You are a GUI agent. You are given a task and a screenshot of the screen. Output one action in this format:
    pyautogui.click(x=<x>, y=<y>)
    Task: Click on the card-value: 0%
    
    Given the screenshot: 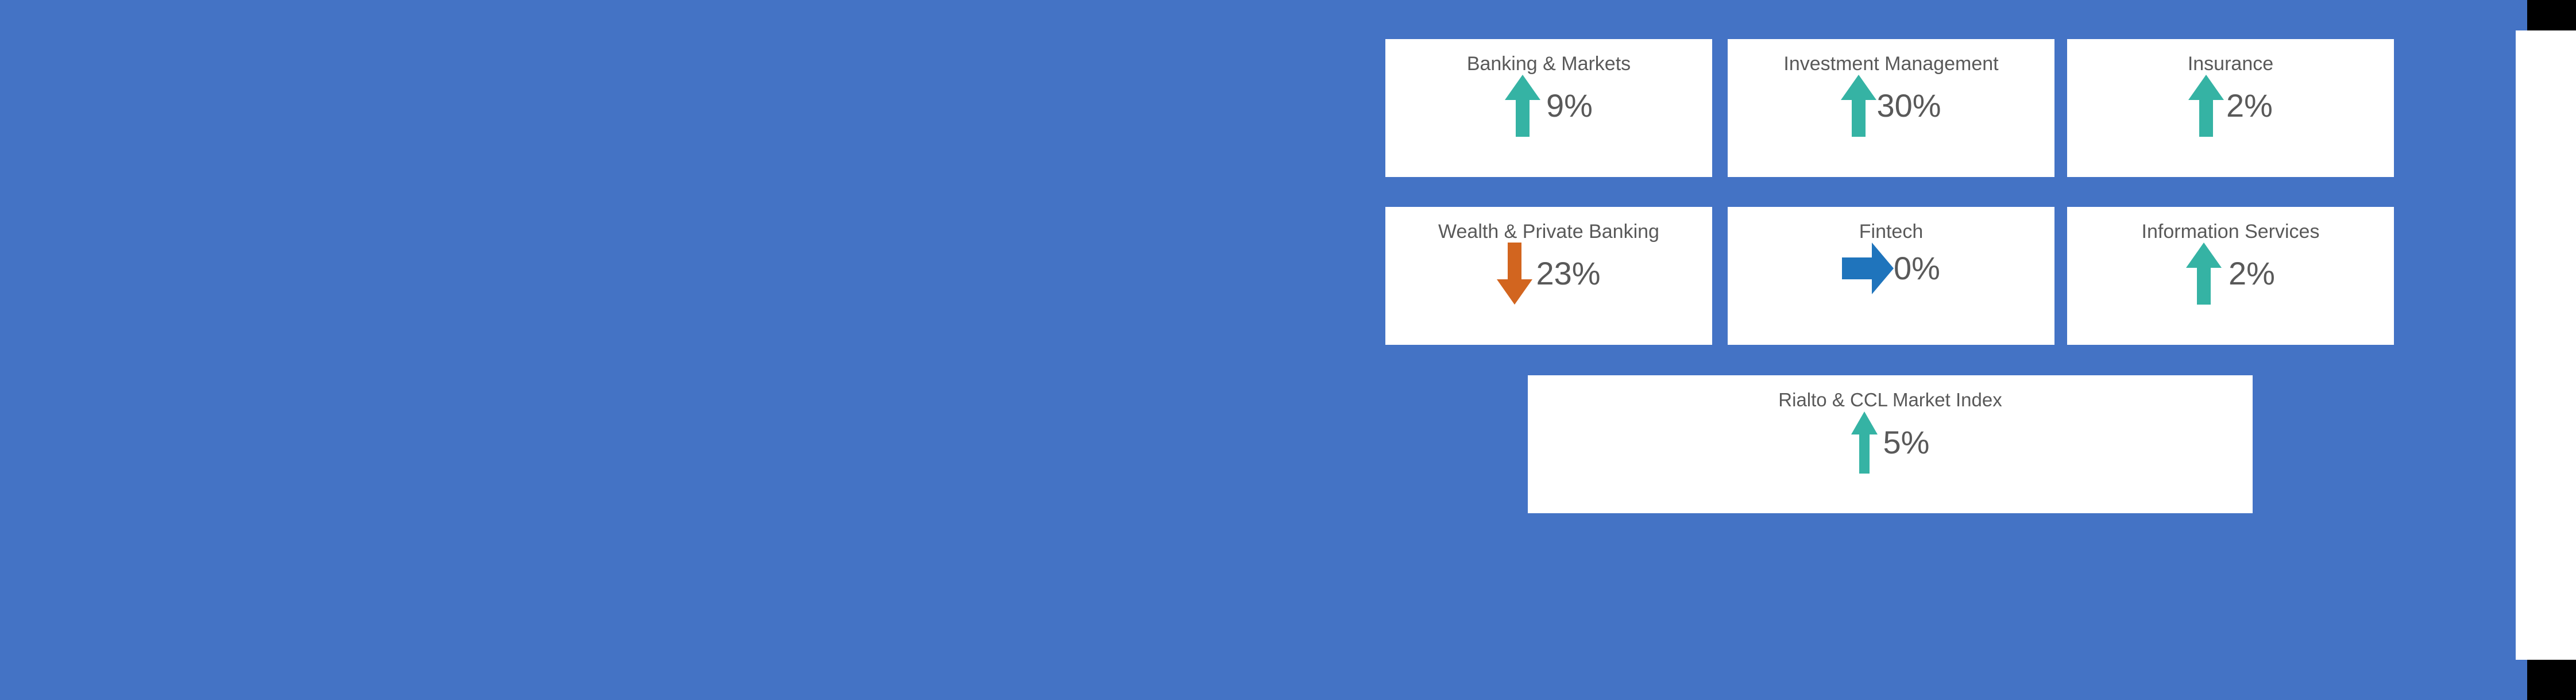 What is the action you would take?
    pyautogui.click(x=1917, y=268)
    